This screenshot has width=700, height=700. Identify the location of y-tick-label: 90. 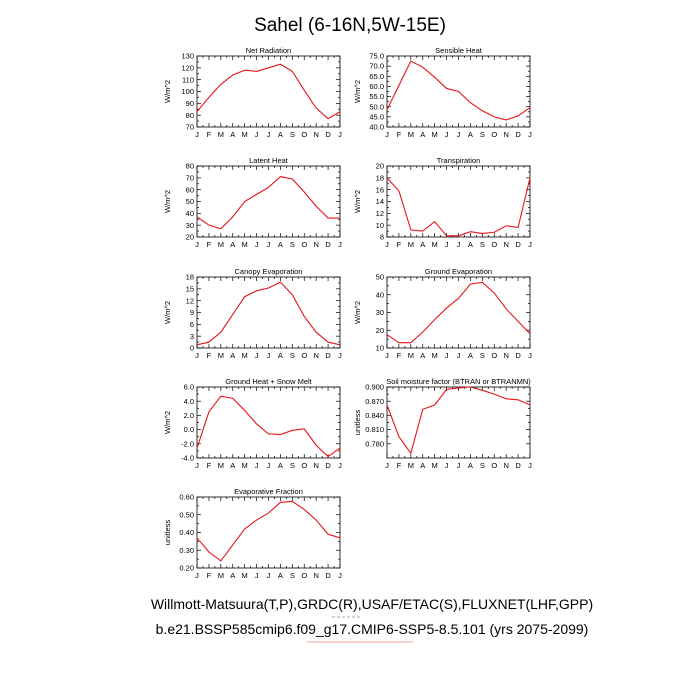
(190, 103).